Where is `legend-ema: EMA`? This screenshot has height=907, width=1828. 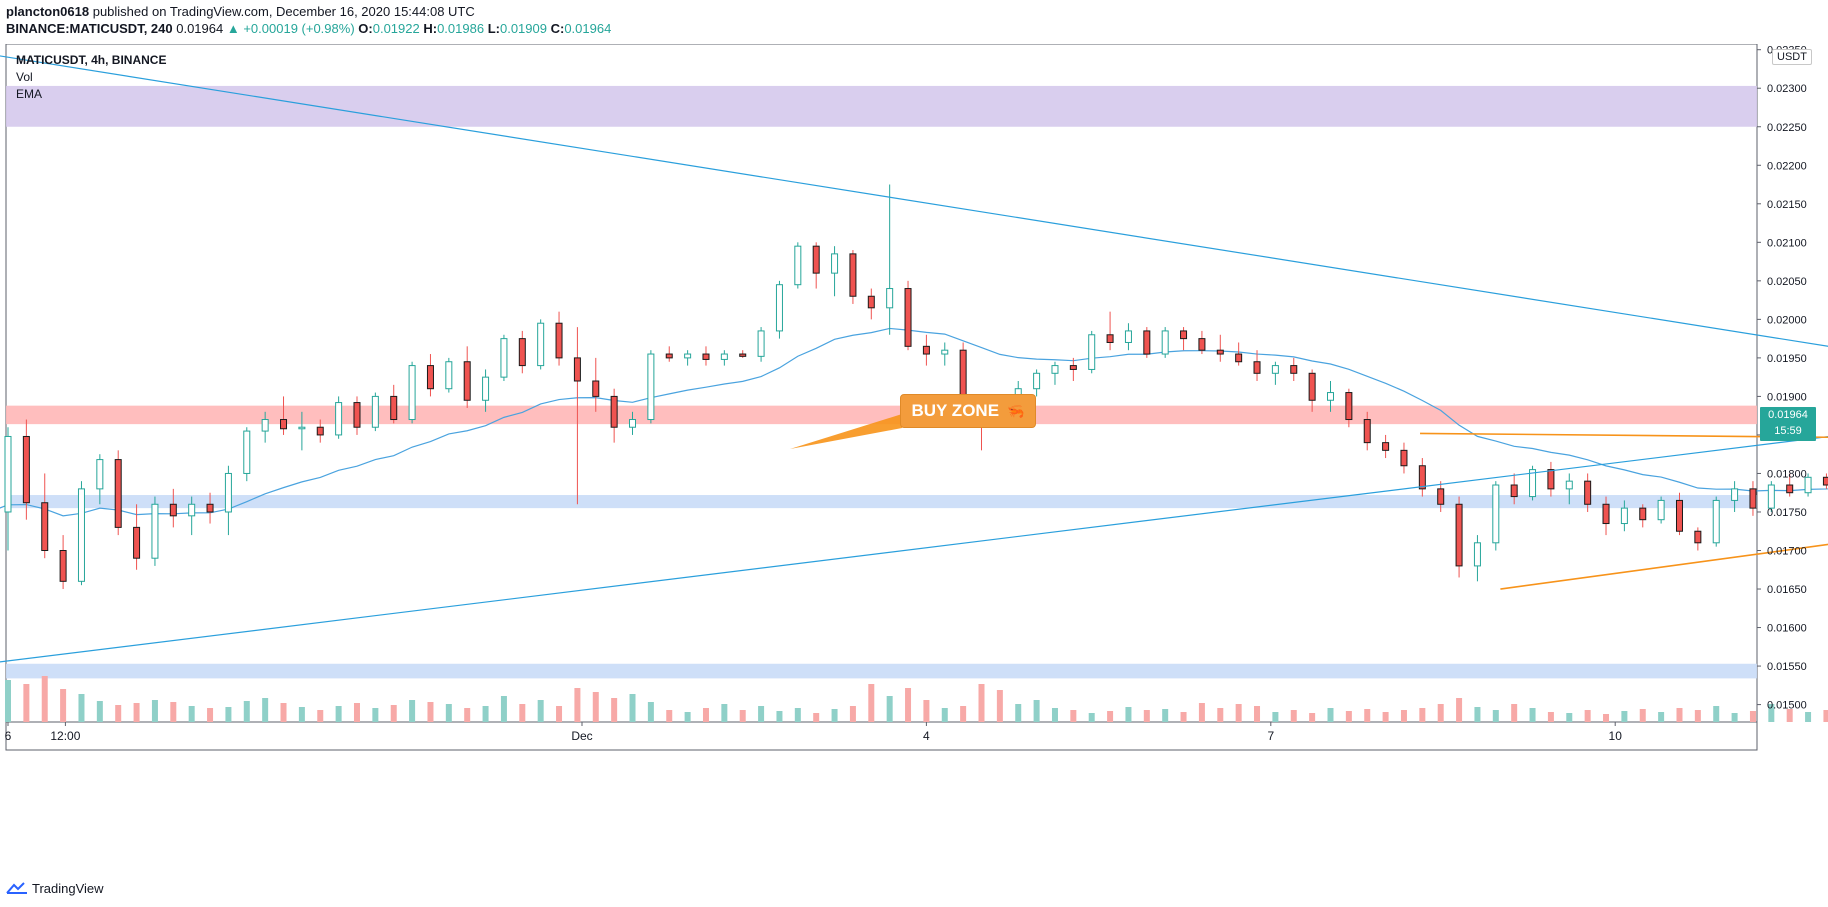
legend-ema: EMA is located at coordinates (29, 94).